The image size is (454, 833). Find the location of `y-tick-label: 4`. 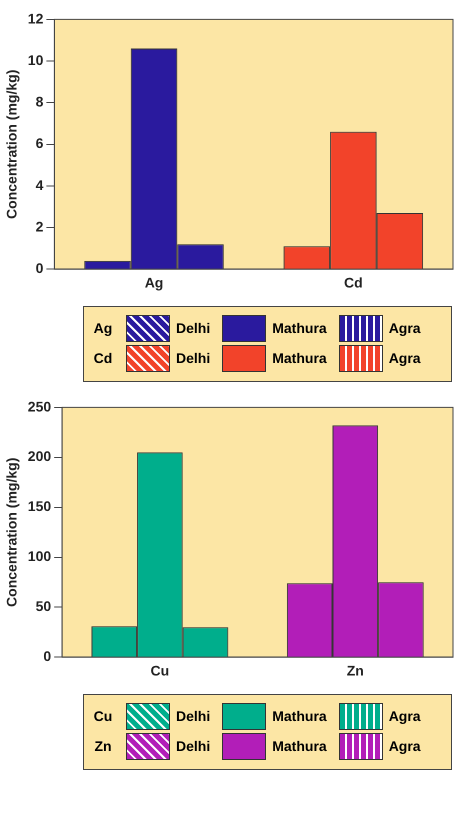

y-tick-label: 4 is located at coordinates (40, 184).